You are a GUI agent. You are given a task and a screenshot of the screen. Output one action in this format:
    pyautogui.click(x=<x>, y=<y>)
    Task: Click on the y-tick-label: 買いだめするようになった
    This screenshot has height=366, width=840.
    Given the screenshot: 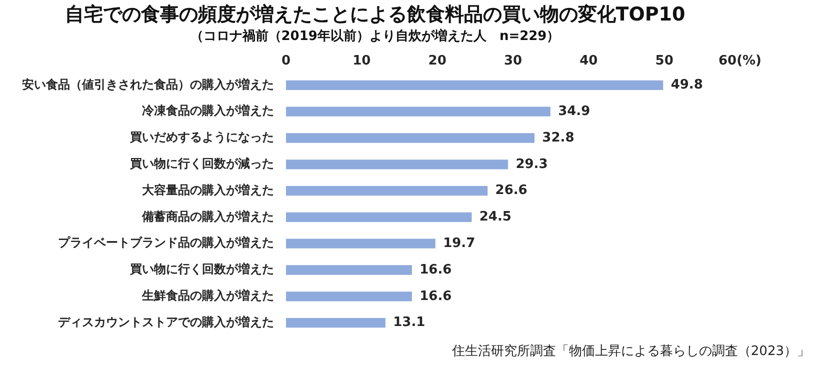 What is the action you would take?
    pyautogui.click(x=201, y=137)
    